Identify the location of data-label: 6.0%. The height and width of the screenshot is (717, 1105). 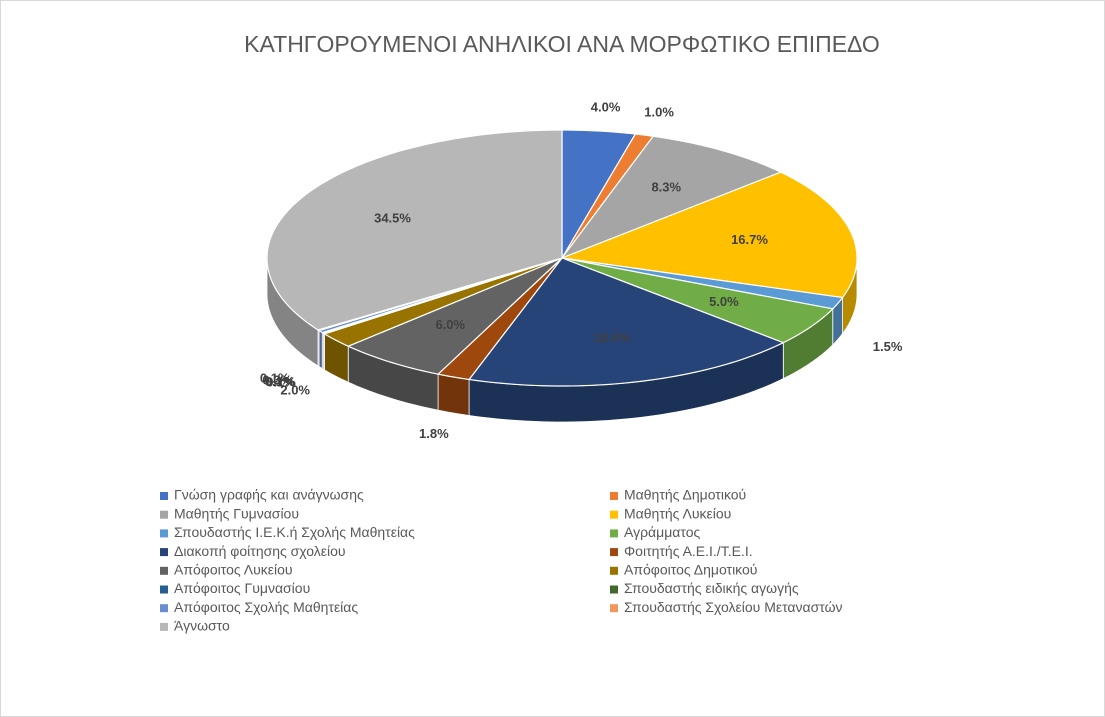
(450, 324).